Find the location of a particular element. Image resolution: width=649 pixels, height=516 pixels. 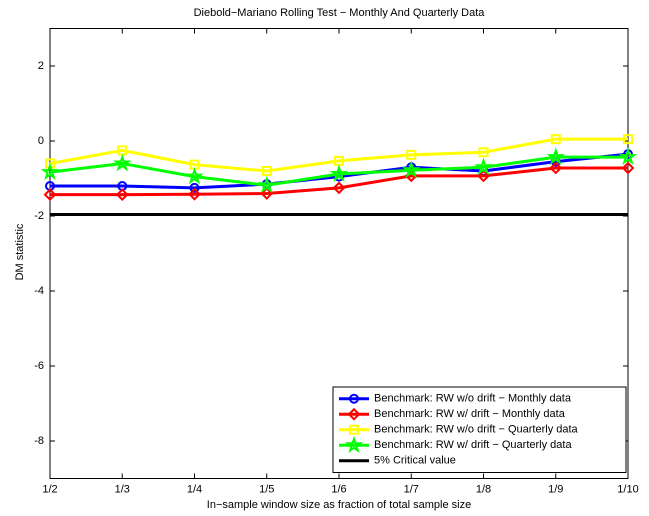

y-tick-label: 2 is located at coordinates (41, 66).